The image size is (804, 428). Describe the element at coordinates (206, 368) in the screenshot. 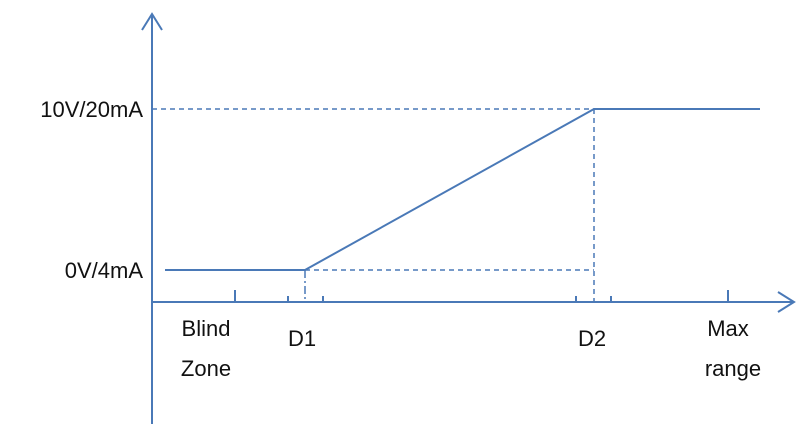

I see `x-label-zone: Zone` at that location.